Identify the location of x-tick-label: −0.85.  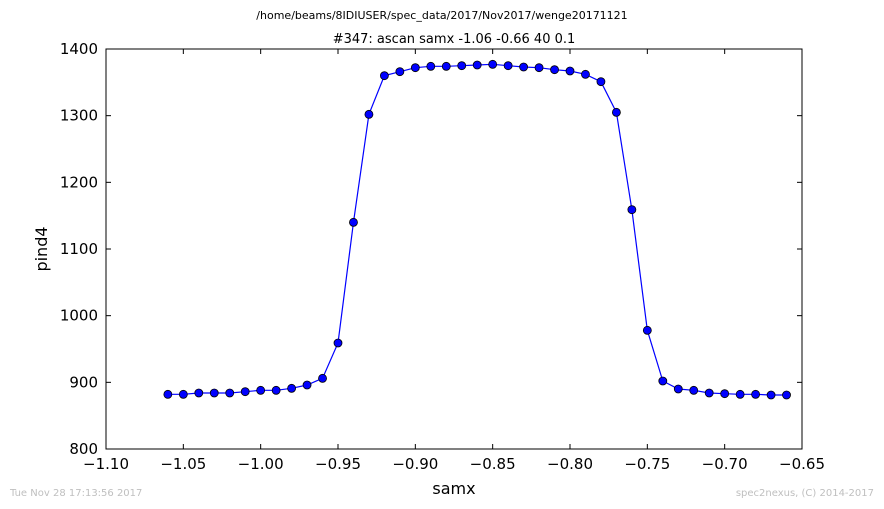
(493, 464).